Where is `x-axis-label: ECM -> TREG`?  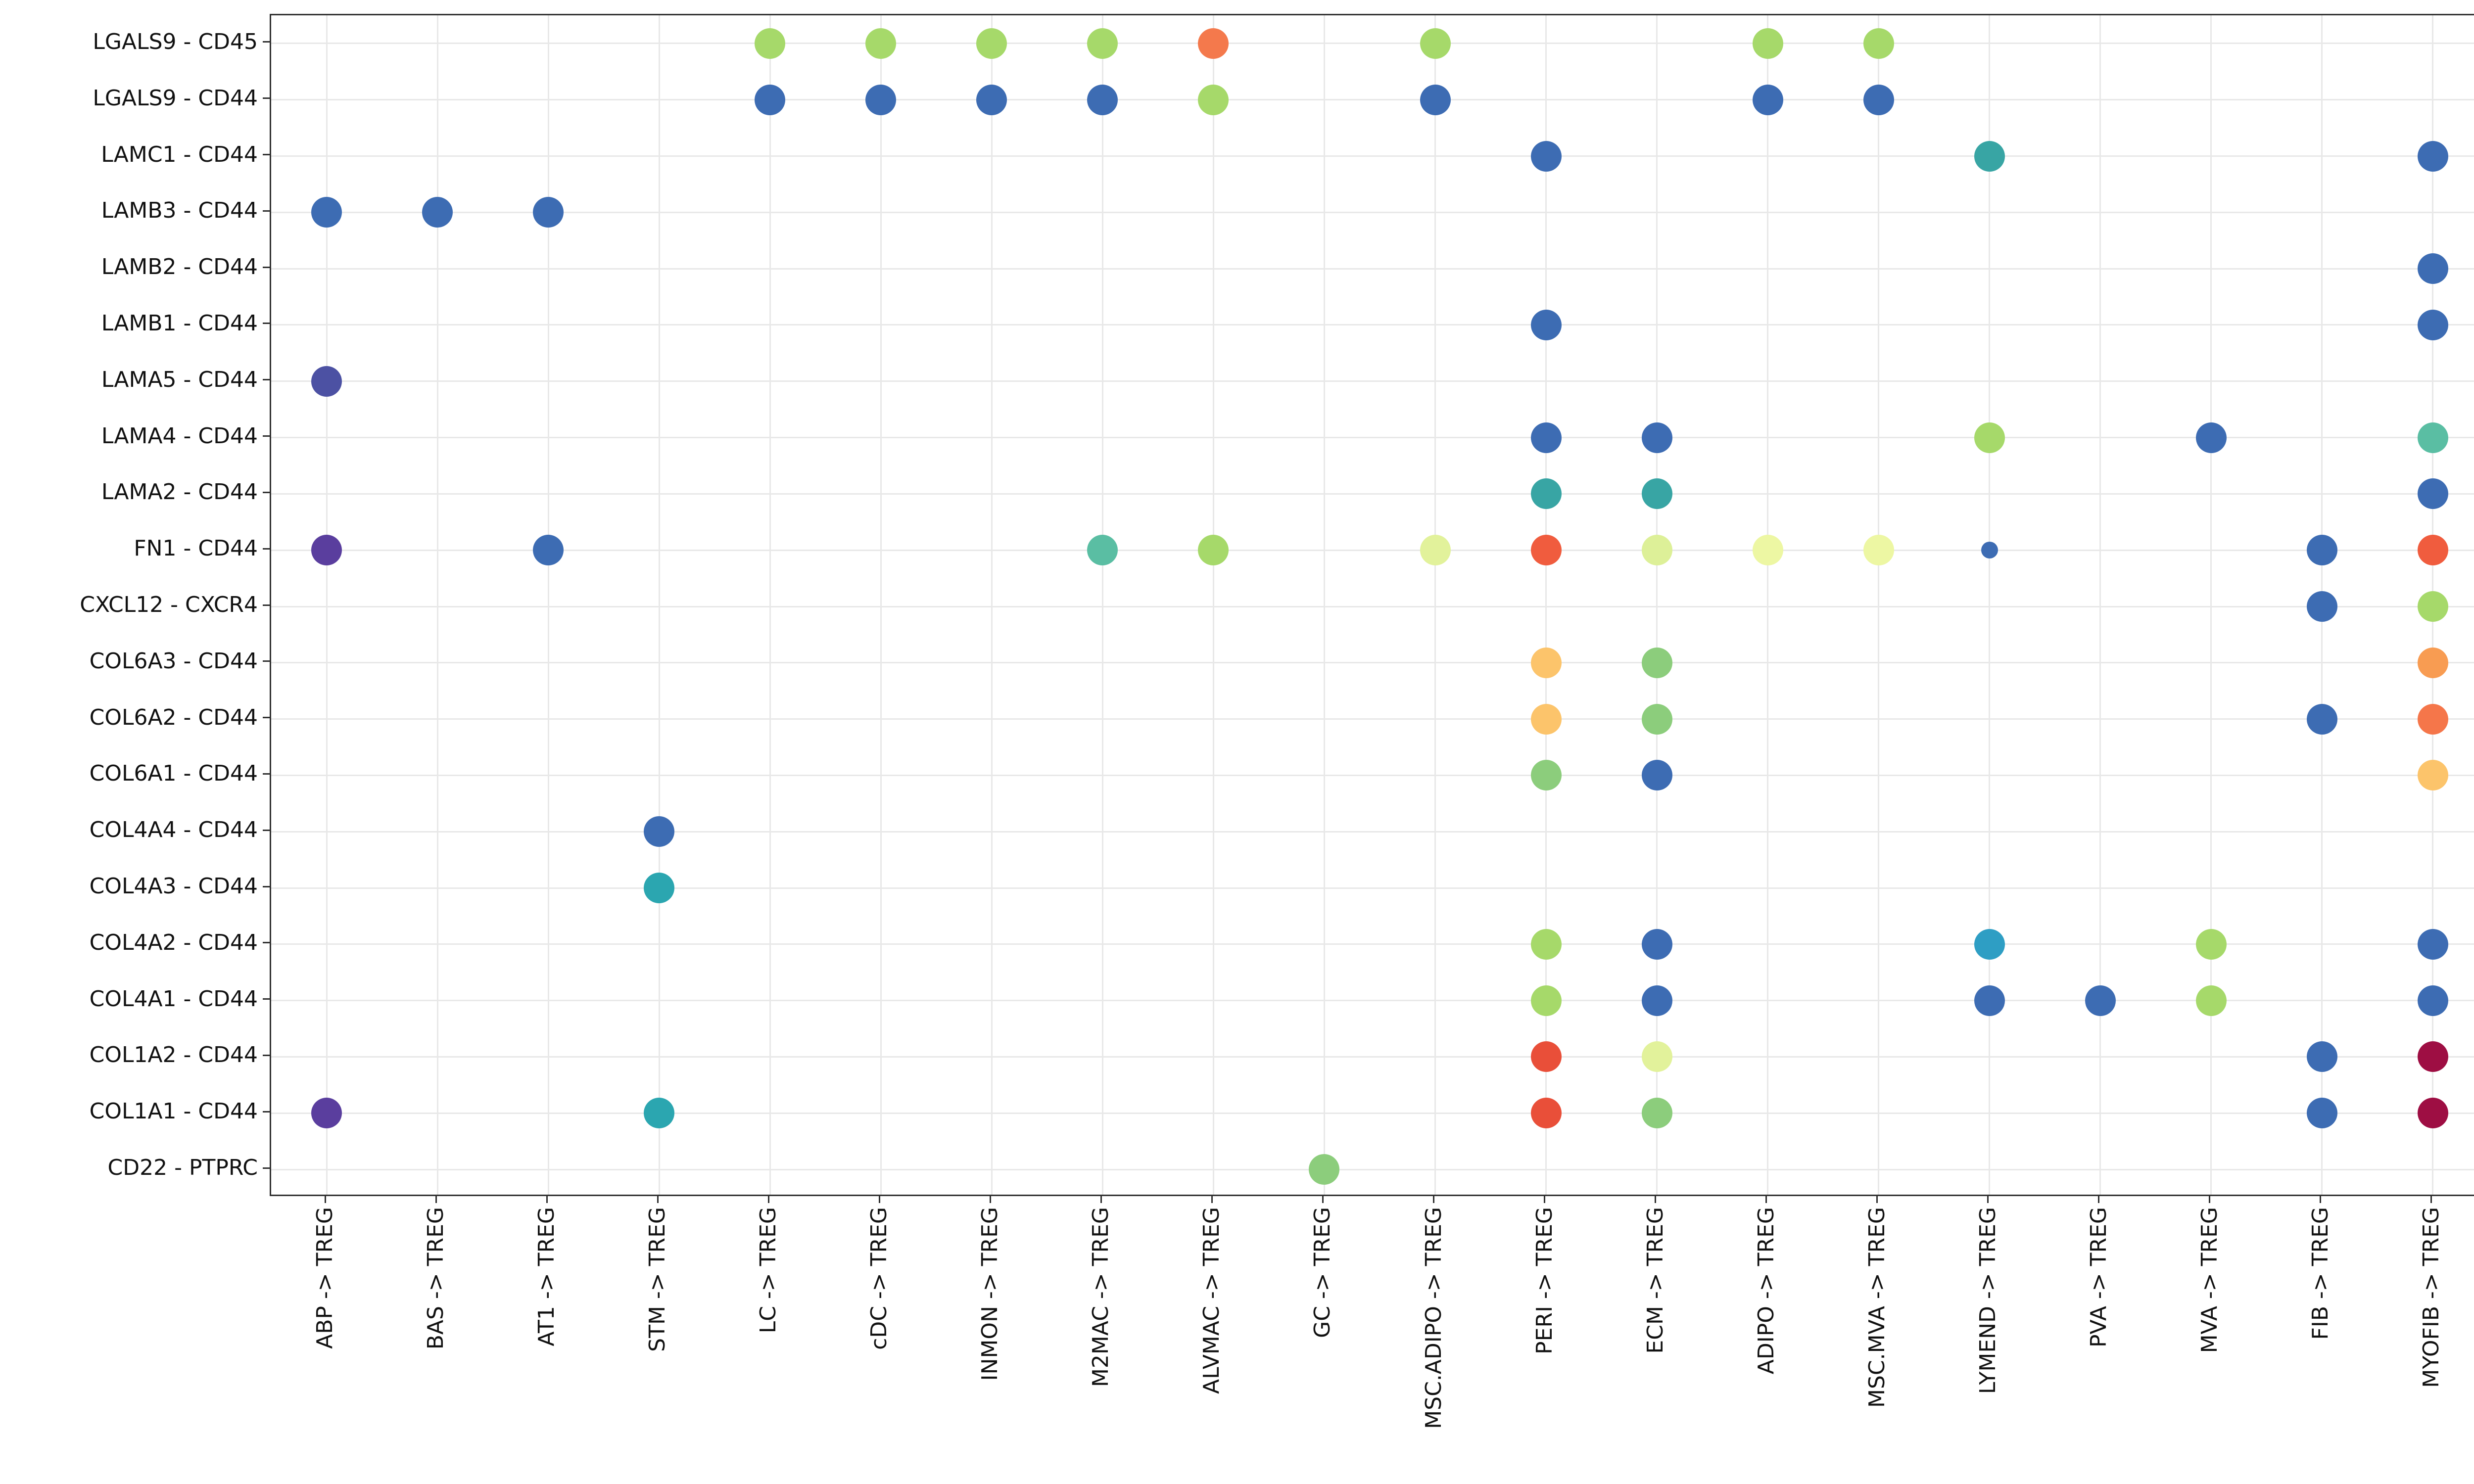 x-axis-label: ECM -> TREG is located at coordinates (1655, 1280).